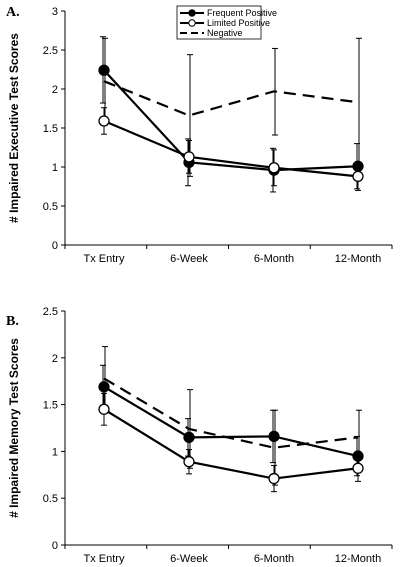 The width and height of the screenshot is (402, 567). I want to click on legend-entry: Limited Positive, so click(238, 23).